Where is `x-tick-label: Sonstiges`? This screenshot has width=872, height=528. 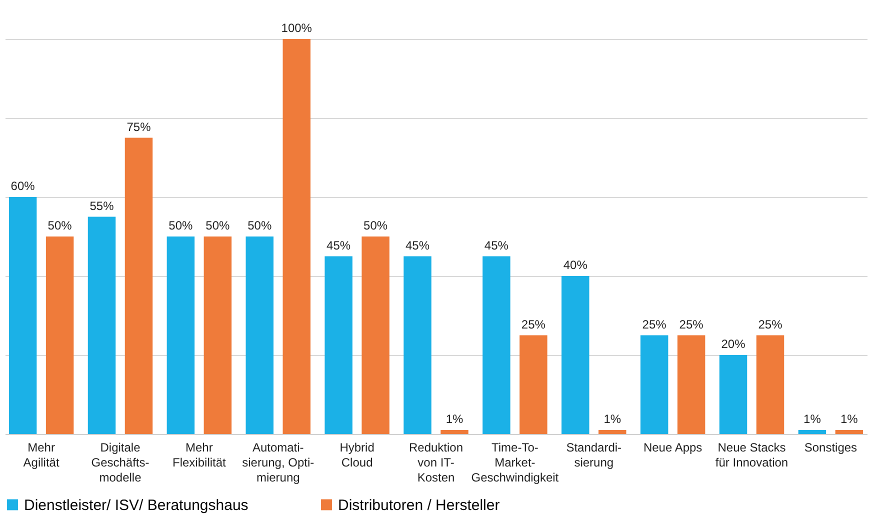 x-tick-label: Sonstiges is located at coordinates (831, 447).